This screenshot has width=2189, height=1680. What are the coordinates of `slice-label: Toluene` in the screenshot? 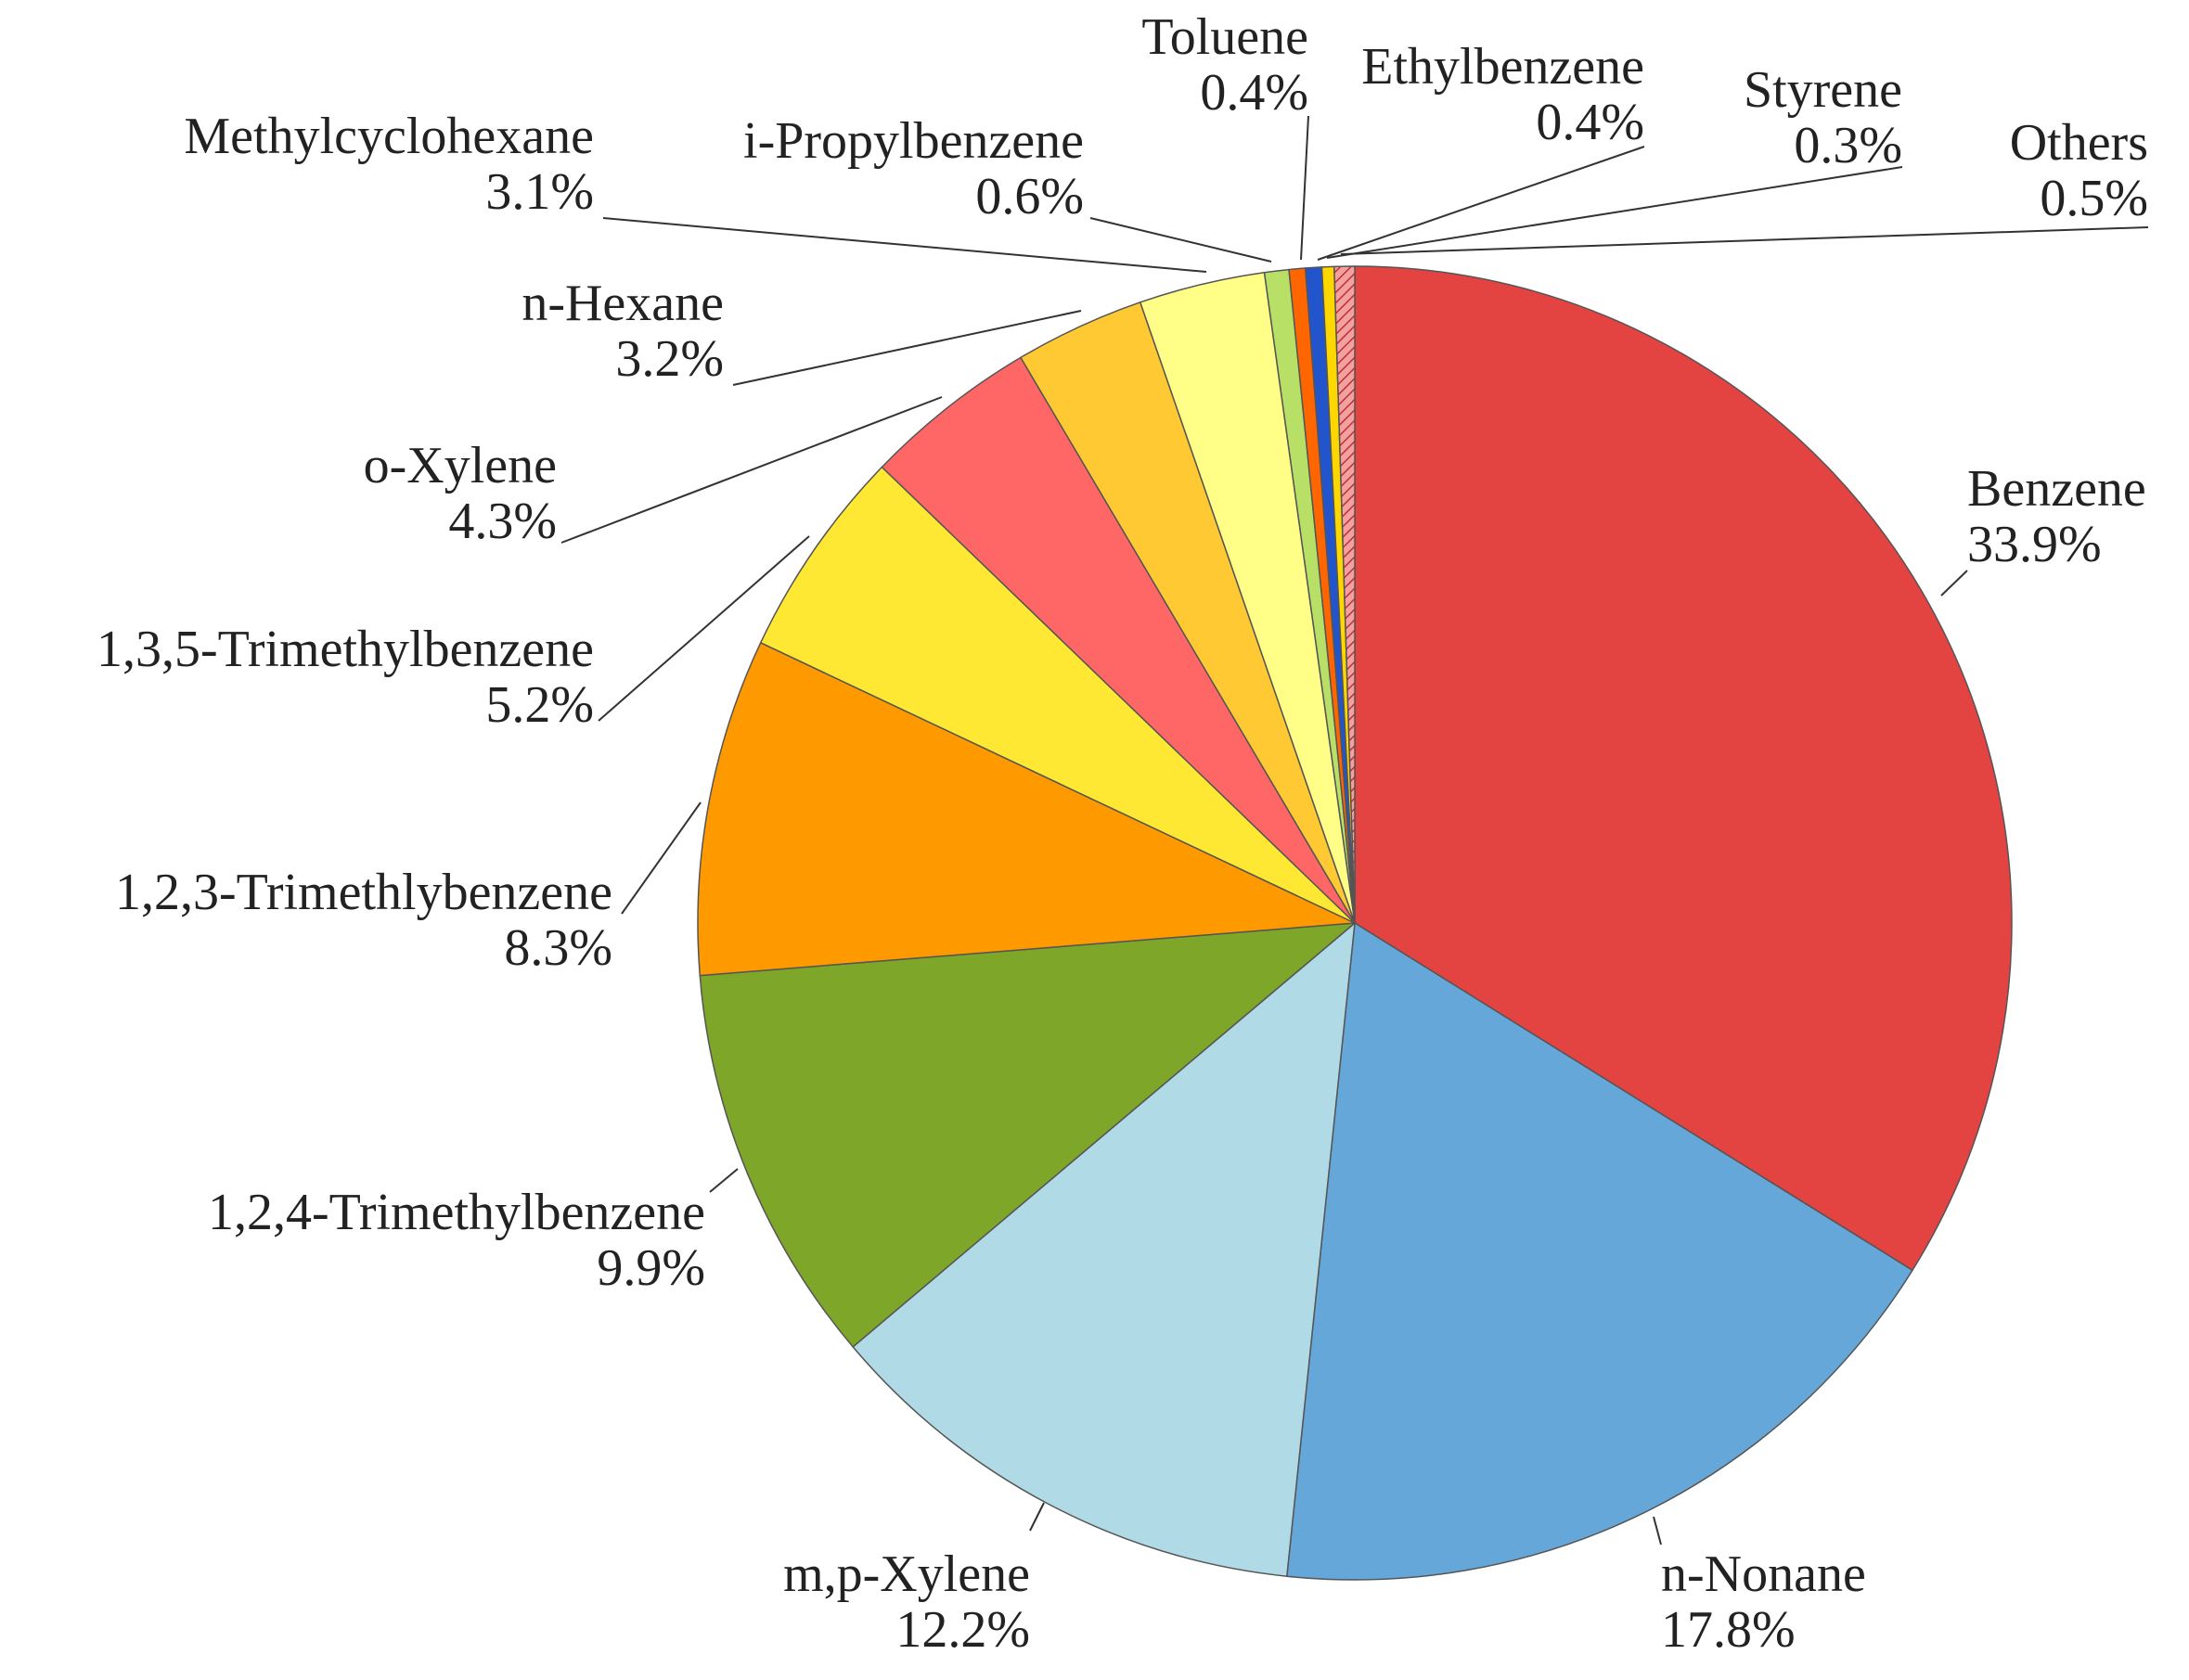 It's located at (1224, 37).